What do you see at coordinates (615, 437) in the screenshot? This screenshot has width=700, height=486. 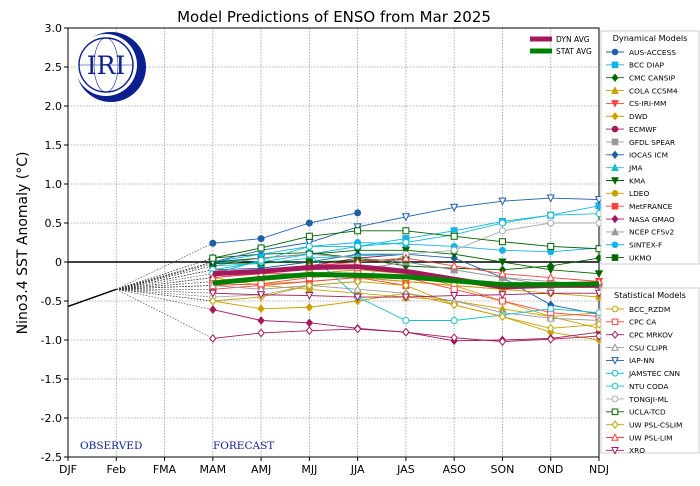 I see `legend-marker-uw-psl-lim` at bounding box center [615, 437].